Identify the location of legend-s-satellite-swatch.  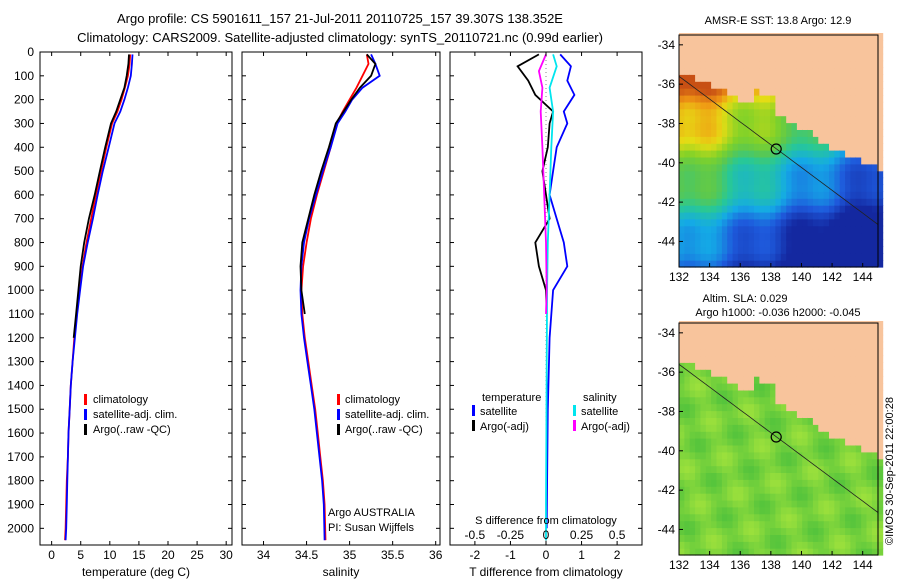
(574, 410).